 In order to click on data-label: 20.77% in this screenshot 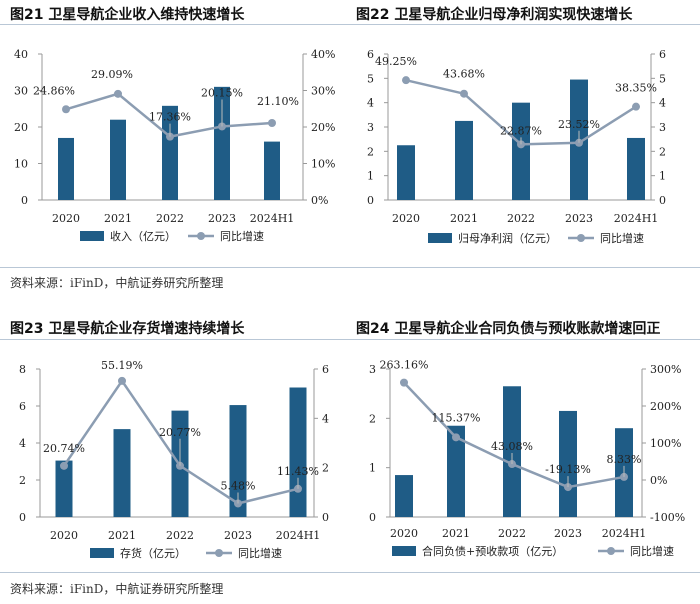, I will do `click(180, 432)`.